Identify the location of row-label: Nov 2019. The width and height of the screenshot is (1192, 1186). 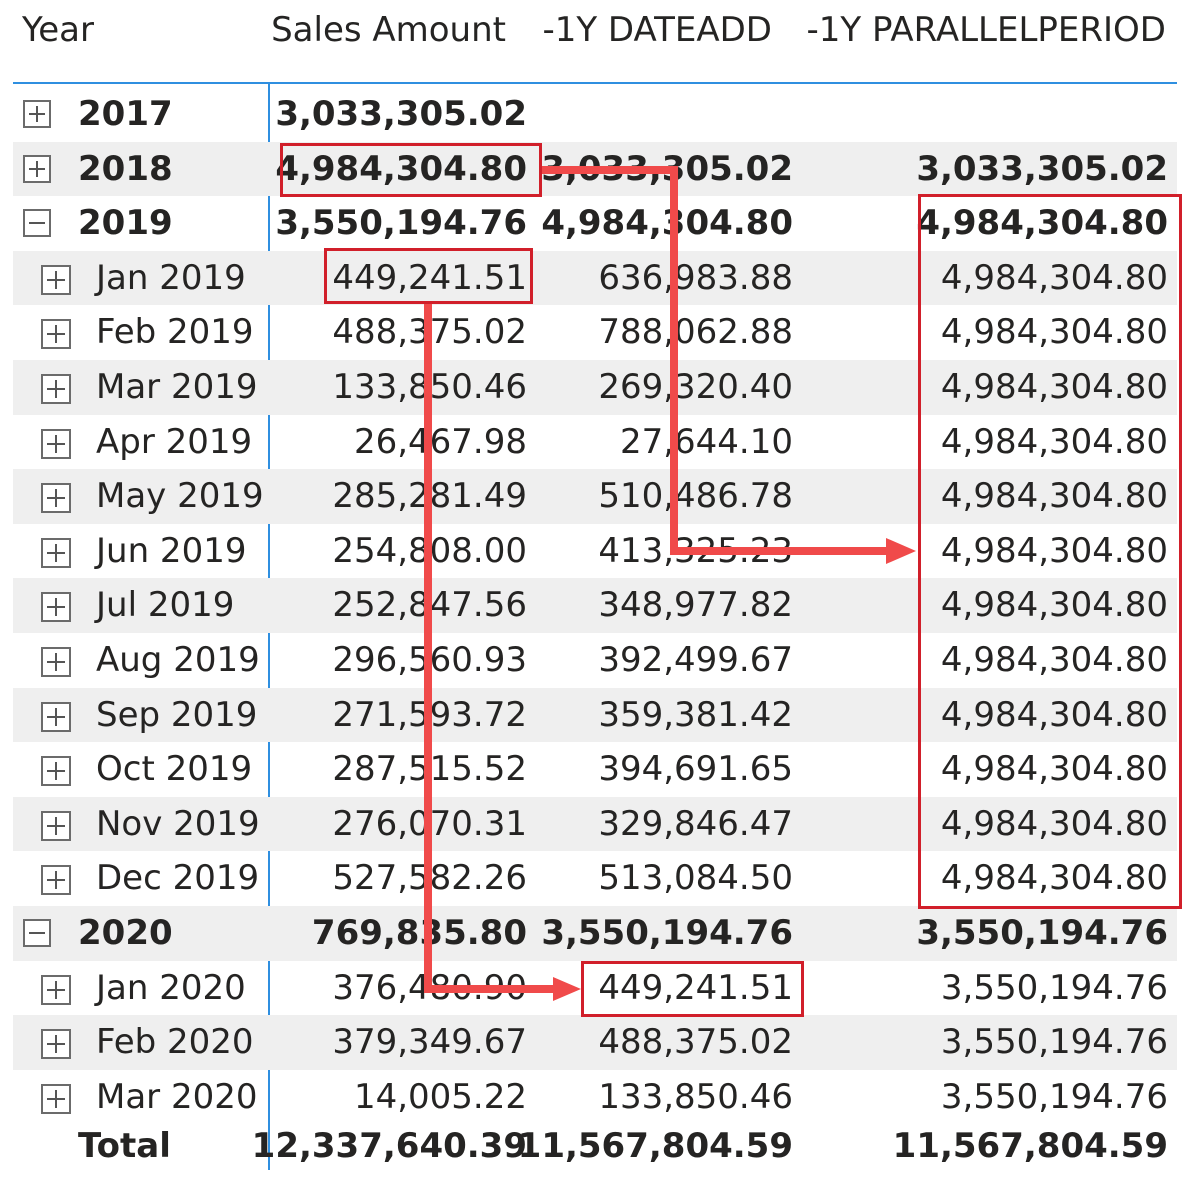
(178, 823).